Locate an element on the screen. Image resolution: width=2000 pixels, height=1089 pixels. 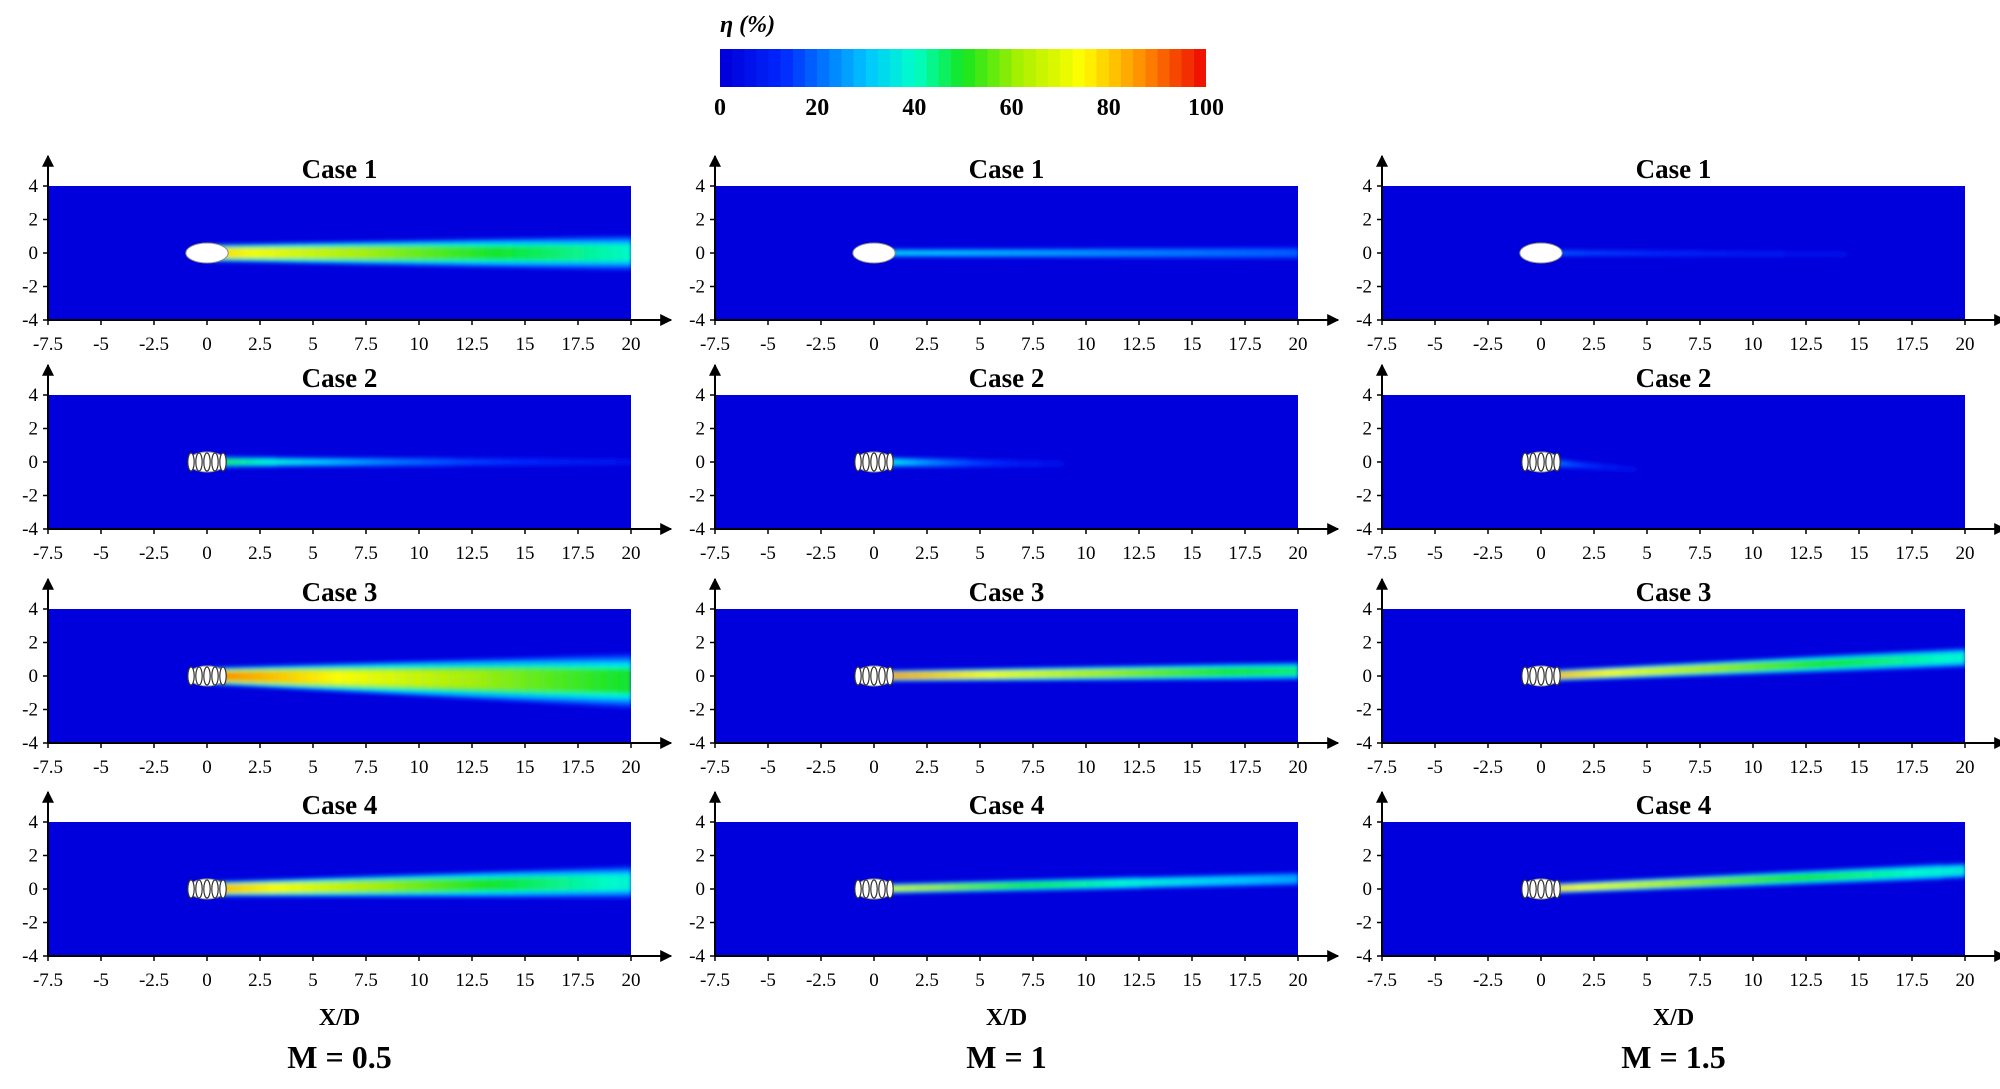
y-tick-label: 4 is located at coordinates (701, 395).